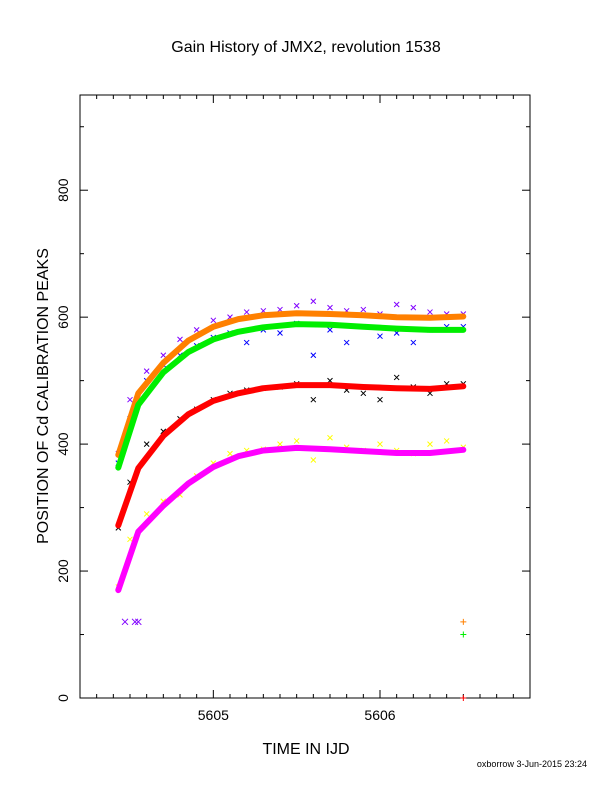 The width and height of the screenshot is (612, 792). I want to click on x-tick-label: 5605, so click(213, 715).